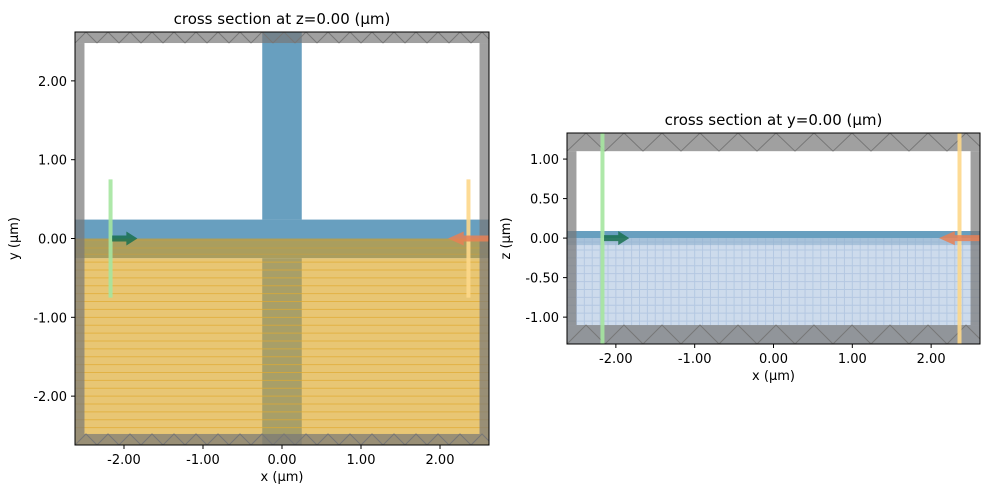 The image size is (989, 498). What do you see at coordinates (282, 19) in the screenshot?
I see `plot-title: cross section at z=0.00 (μm)` at bounding box center [282, 19].